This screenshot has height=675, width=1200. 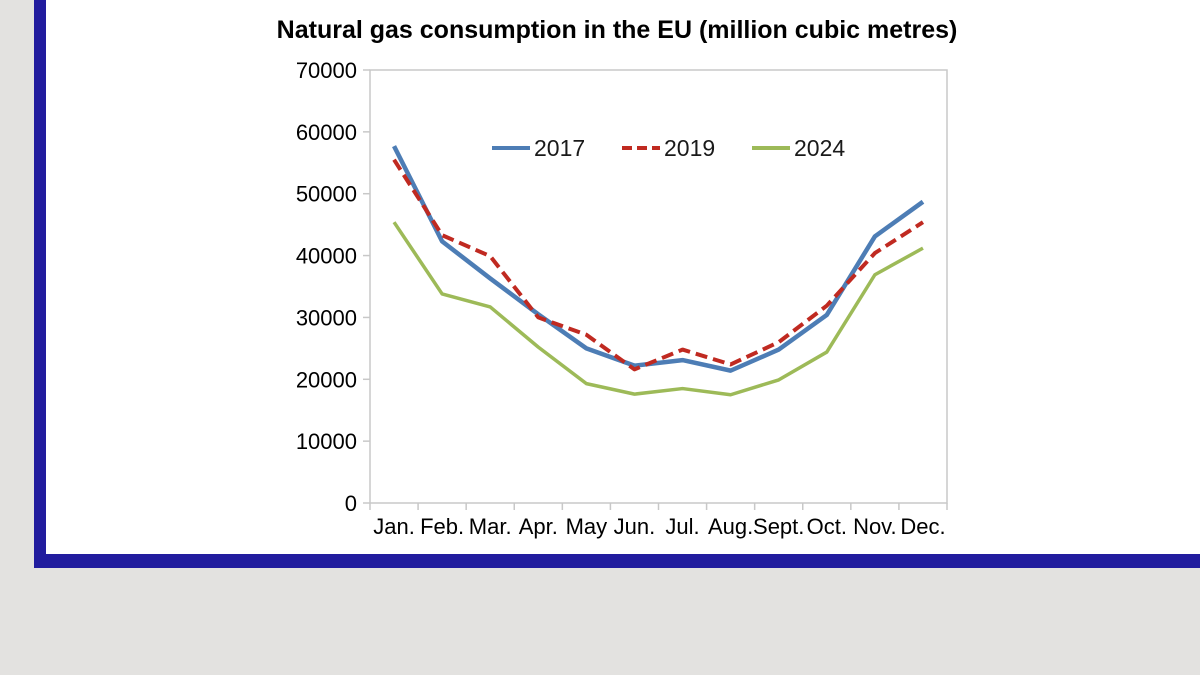 What do you see at coordinates (326, 441) in the screenshot?
I see `y-tick-label: 10000` at bounding box center [326, 441].